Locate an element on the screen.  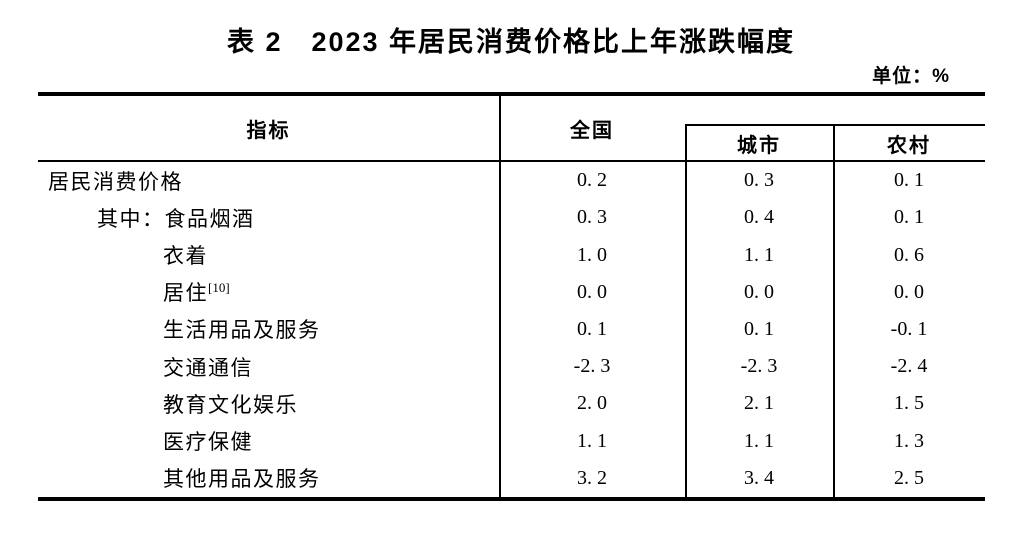
table-row: 生活用品及服务 0. 1 0. 1 -0. 1 is located at coordinates (511, 329).